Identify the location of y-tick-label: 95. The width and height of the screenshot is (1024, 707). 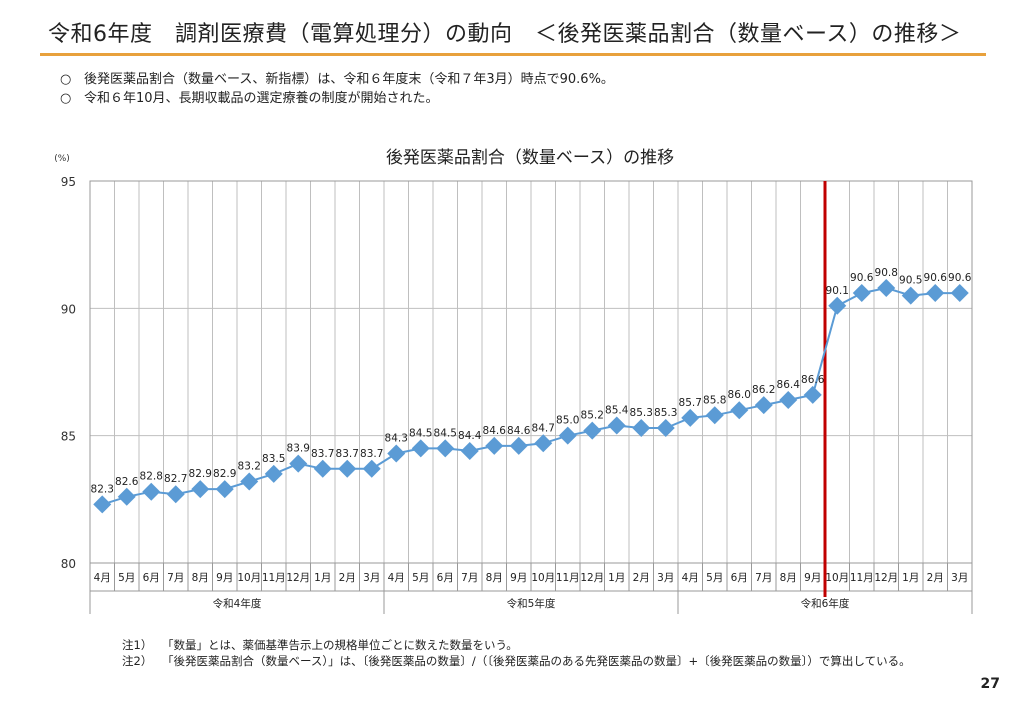
(68, 182).